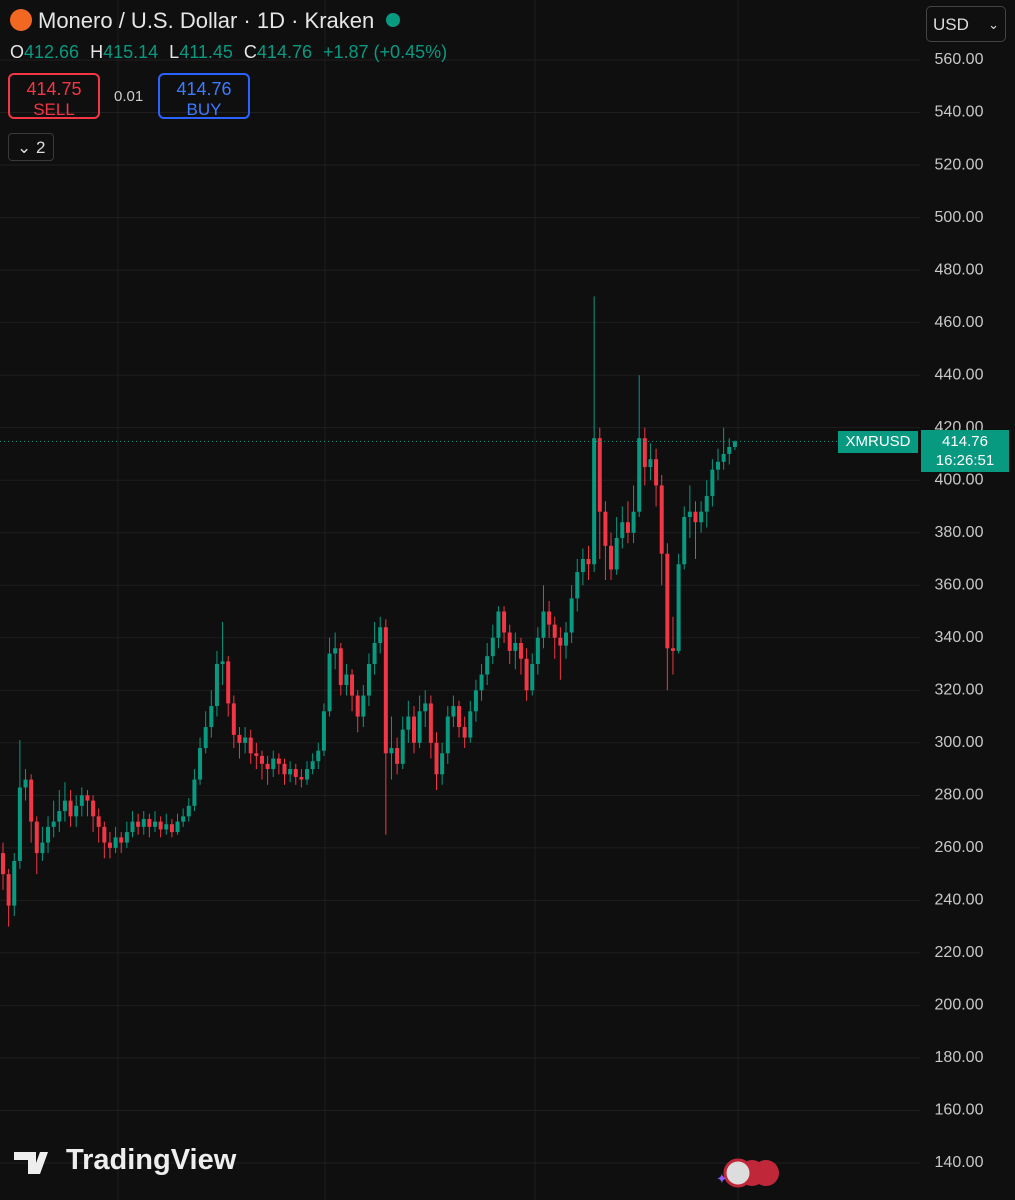 This screenshot has width=1015, height=1200. Describe the element at coordinates (959, 1110) in the screenshot. I see `y-tick-label: 160.00` at that location.